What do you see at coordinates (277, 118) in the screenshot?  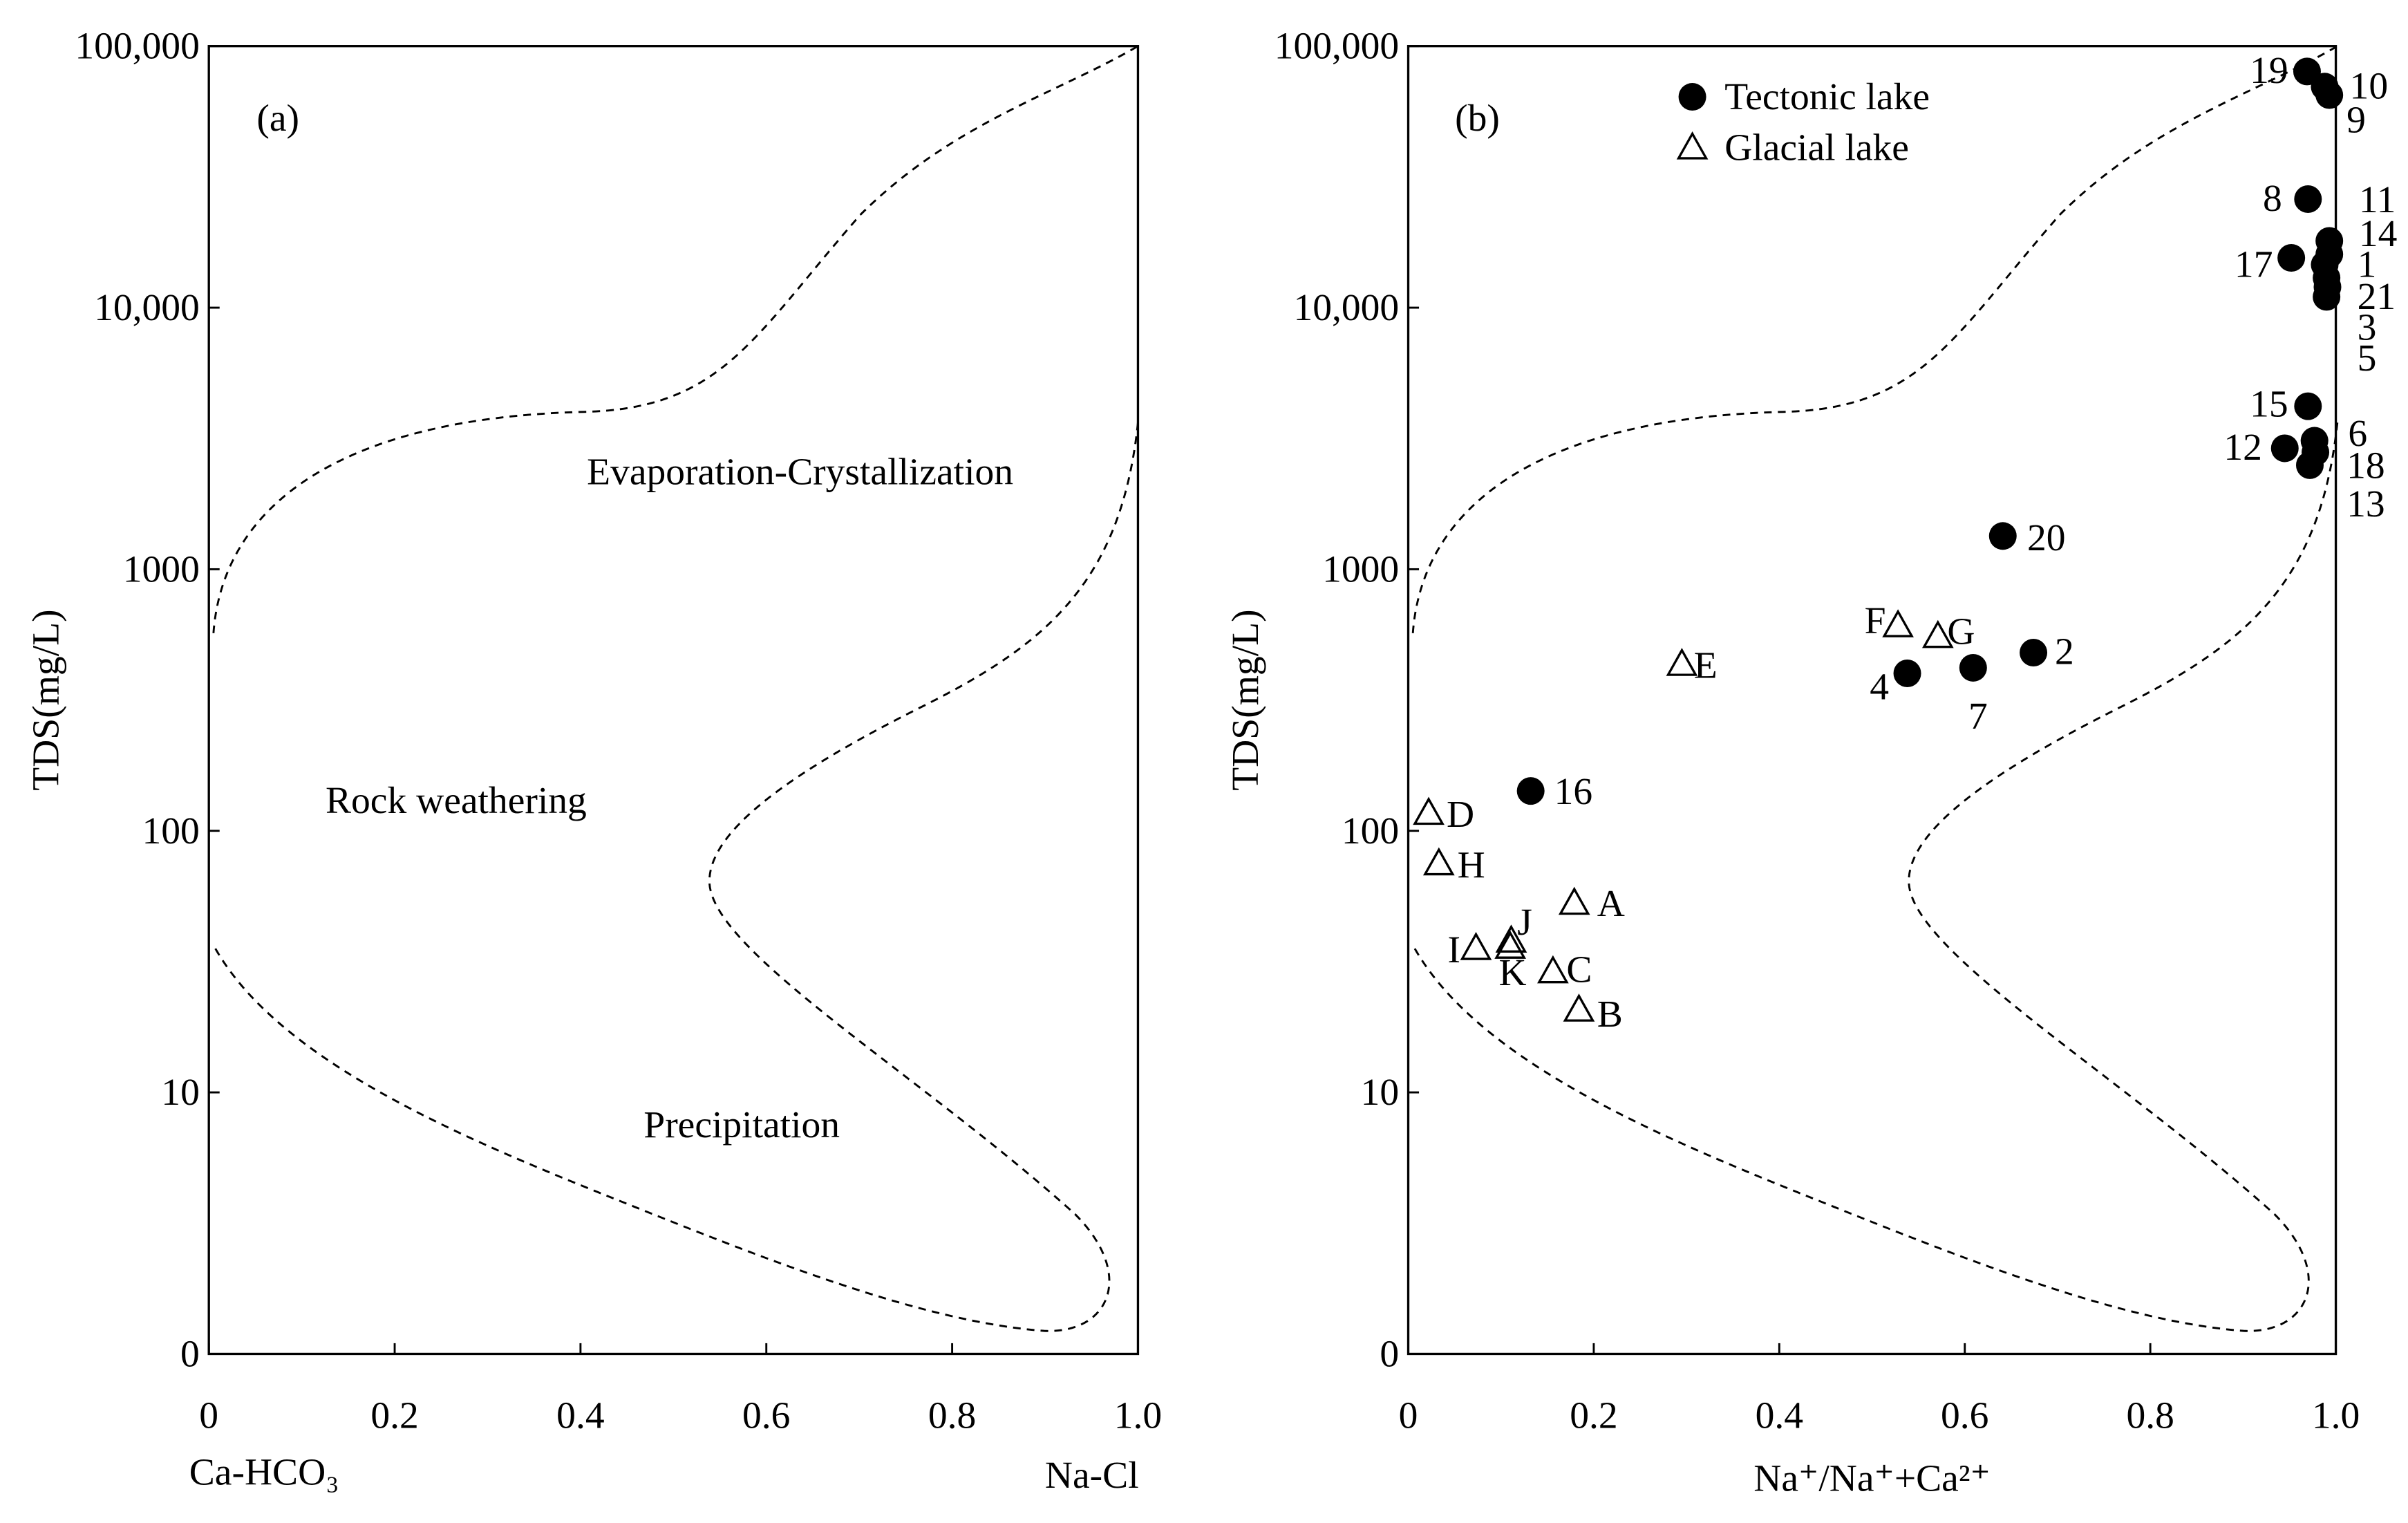 I see `panel-title: (a)` at bounding box center [277, 118].